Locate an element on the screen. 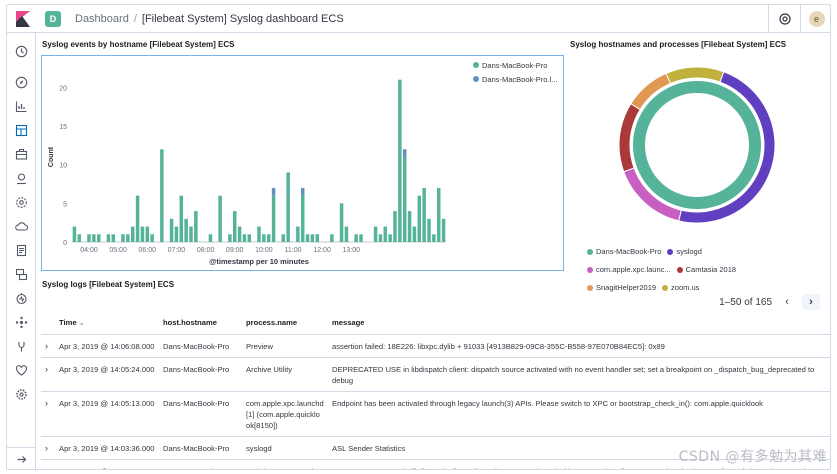 The width and height of the screenshot is (837, 474). nav-canvas is located at coordinates (21, 154).